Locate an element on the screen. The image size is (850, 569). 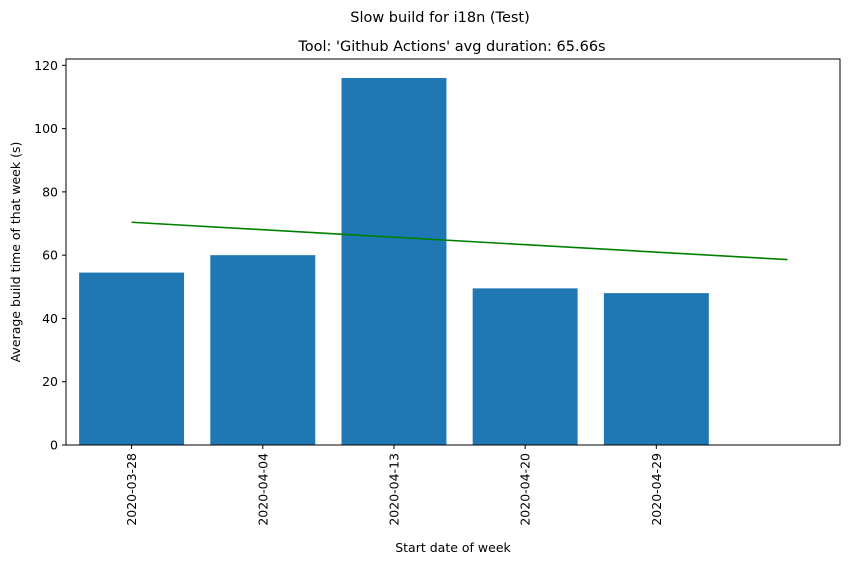
y-axis-label: Average build time of that week (s) is located at coordinates (15, 252).